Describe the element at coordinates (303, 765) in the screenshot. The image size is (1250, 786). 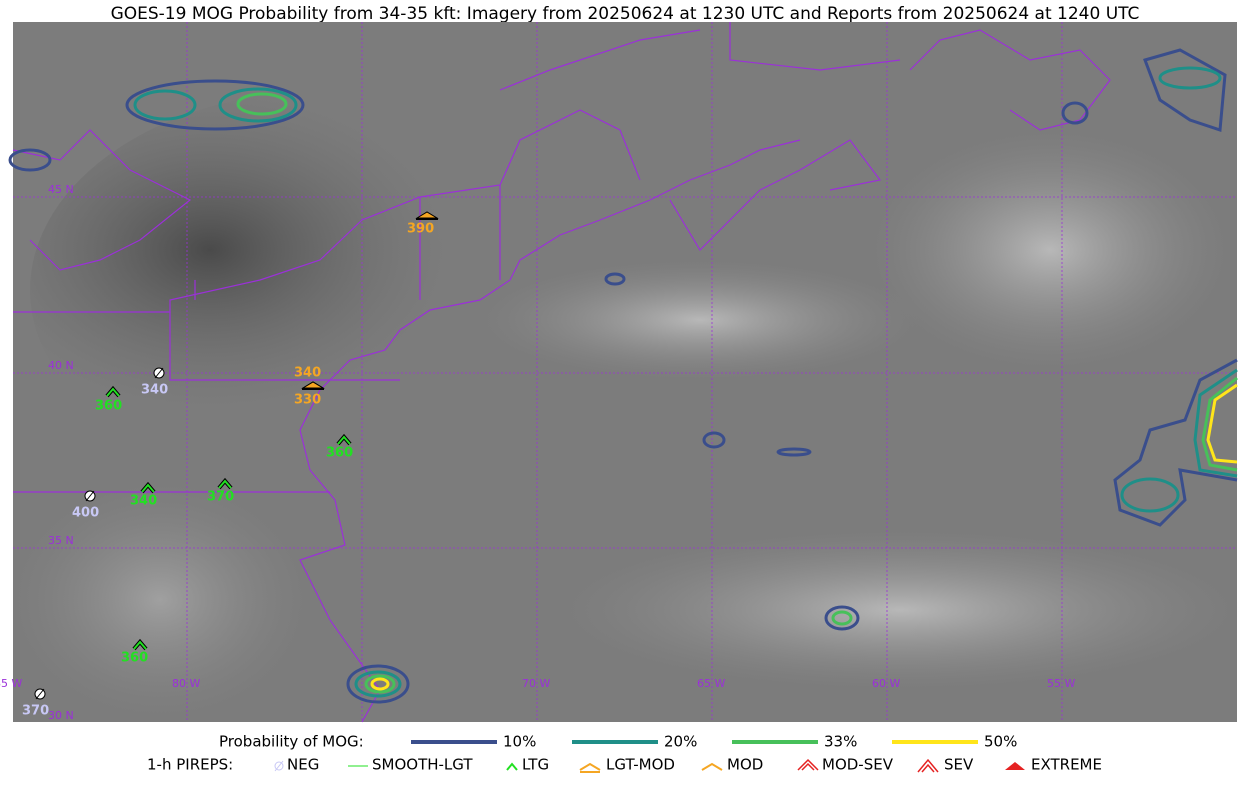
I see `legend-label: NEG` at that location.